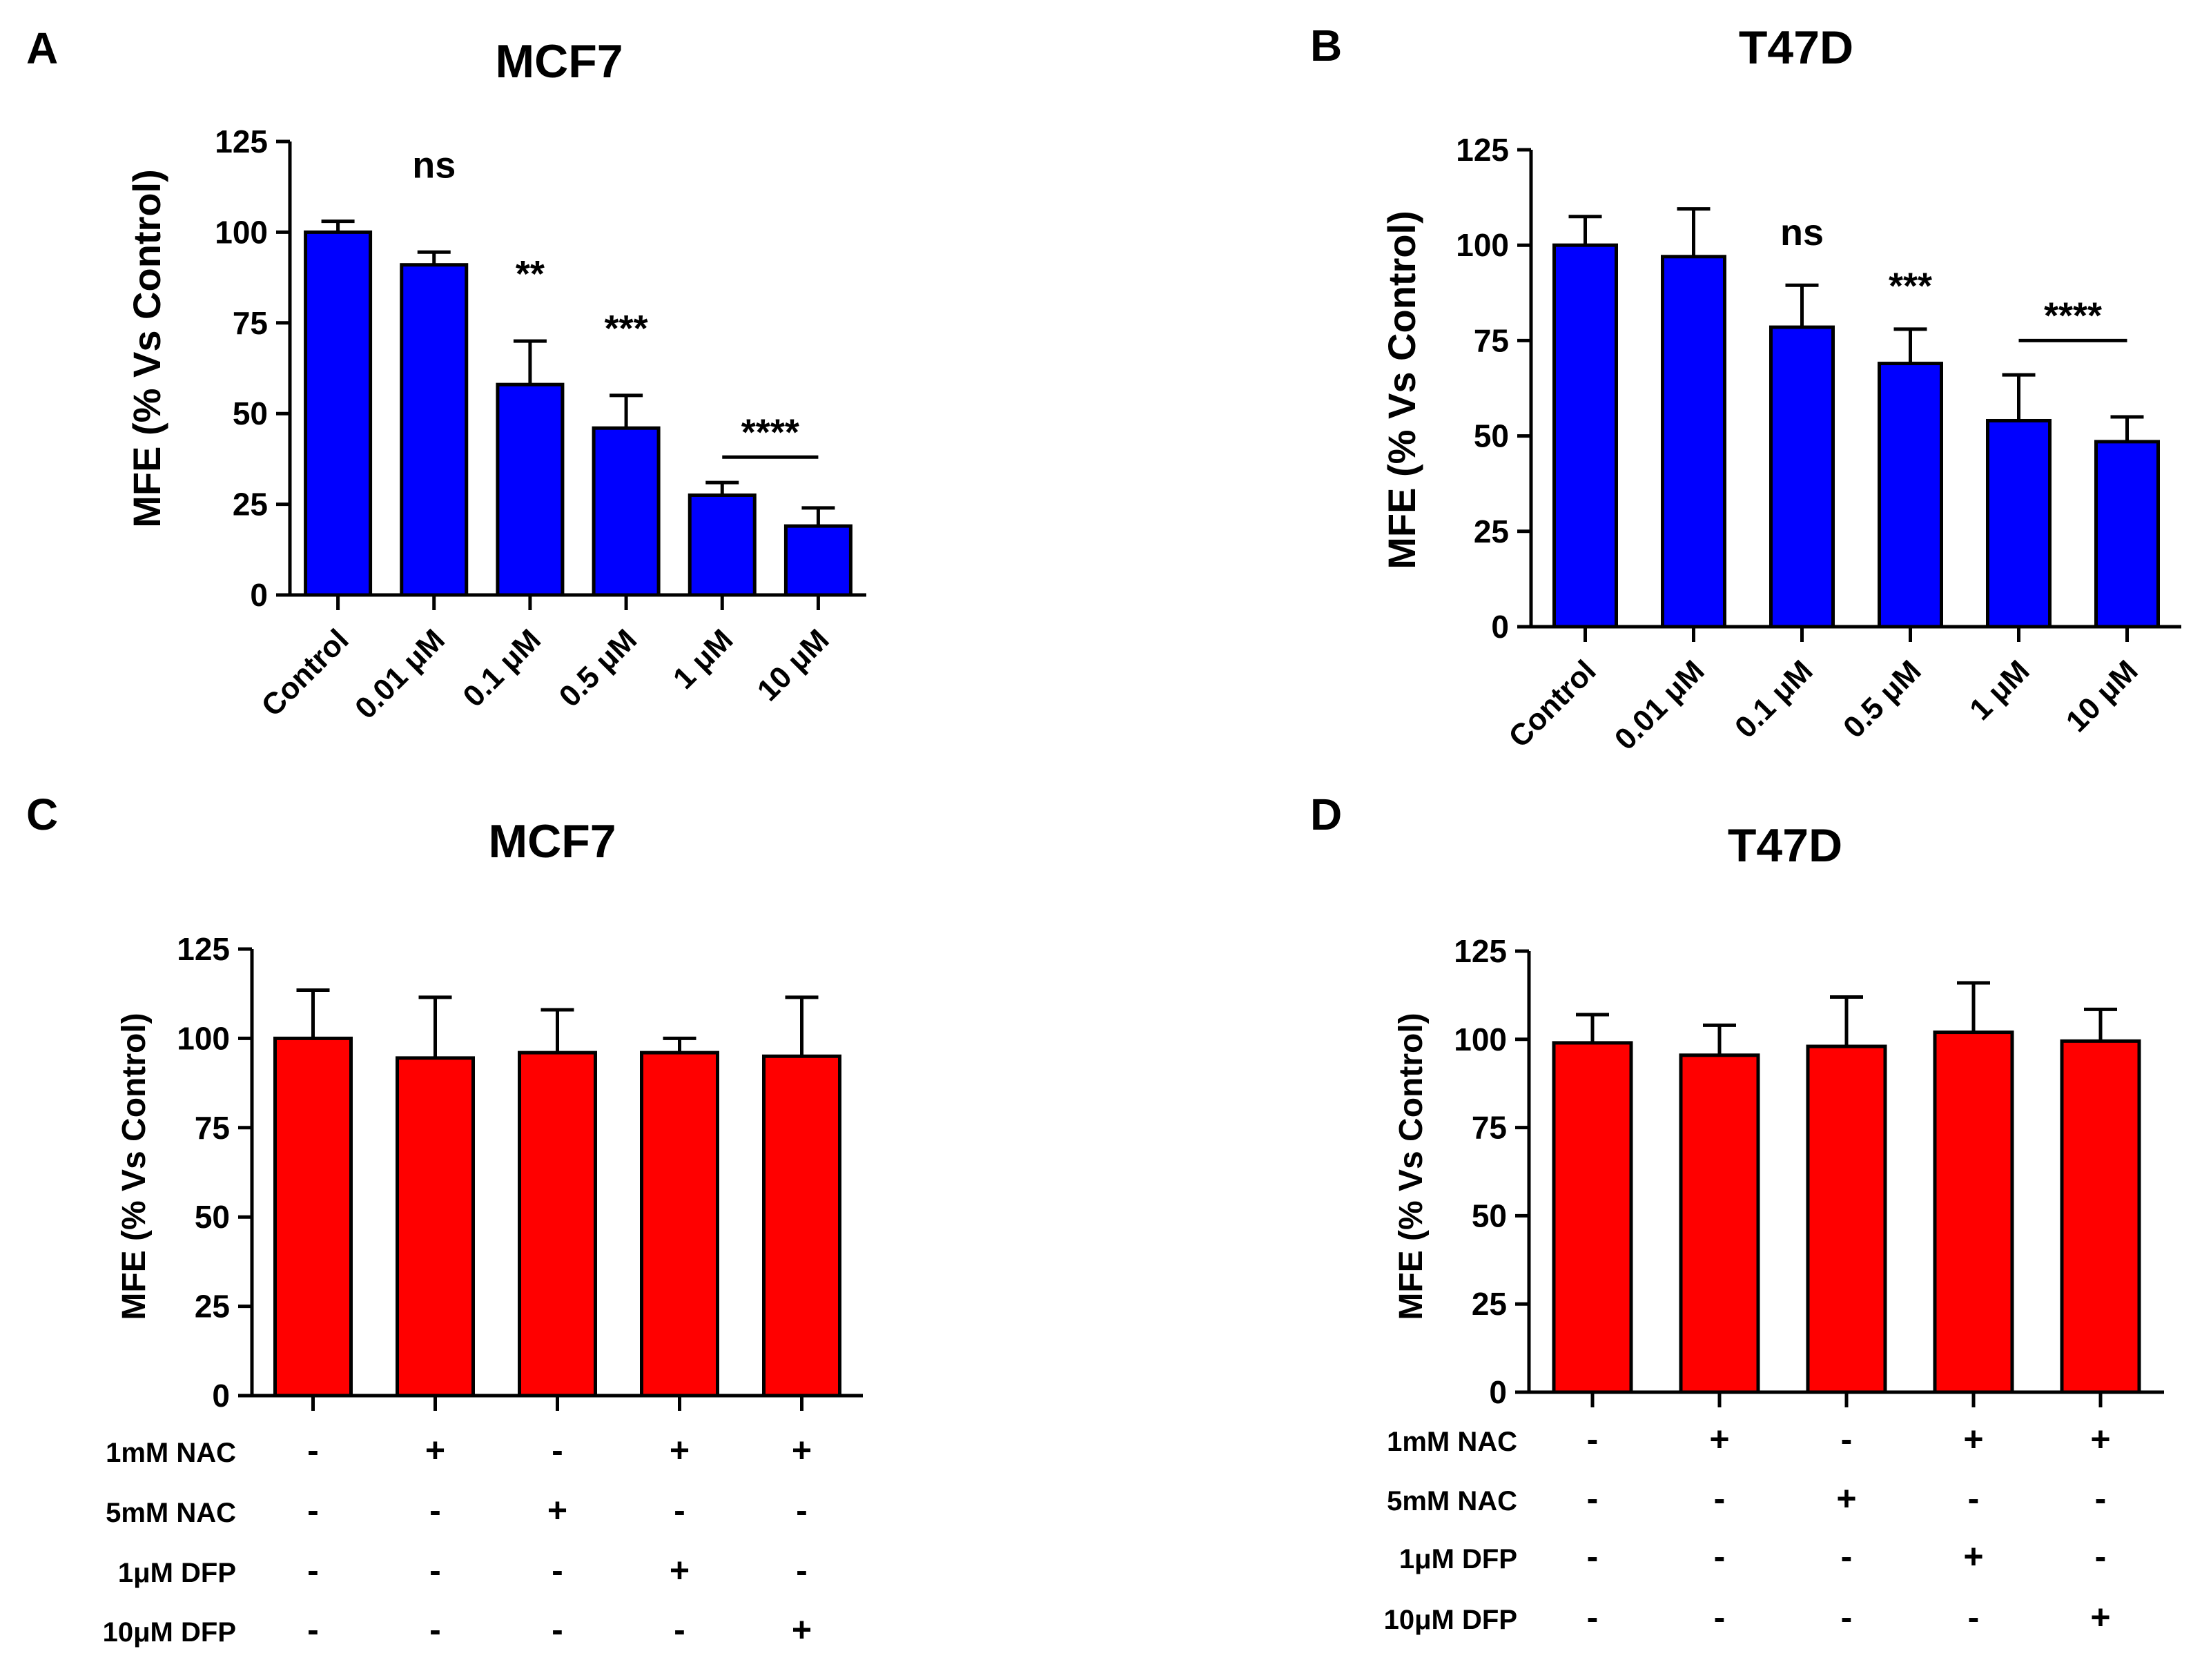 This screenshot has width=2202, height=1680. What do you see at coordinates (400, 674) in the screenshot?
I see `x-tick-label: 0.01 μM` at bounding box center [400, 674].